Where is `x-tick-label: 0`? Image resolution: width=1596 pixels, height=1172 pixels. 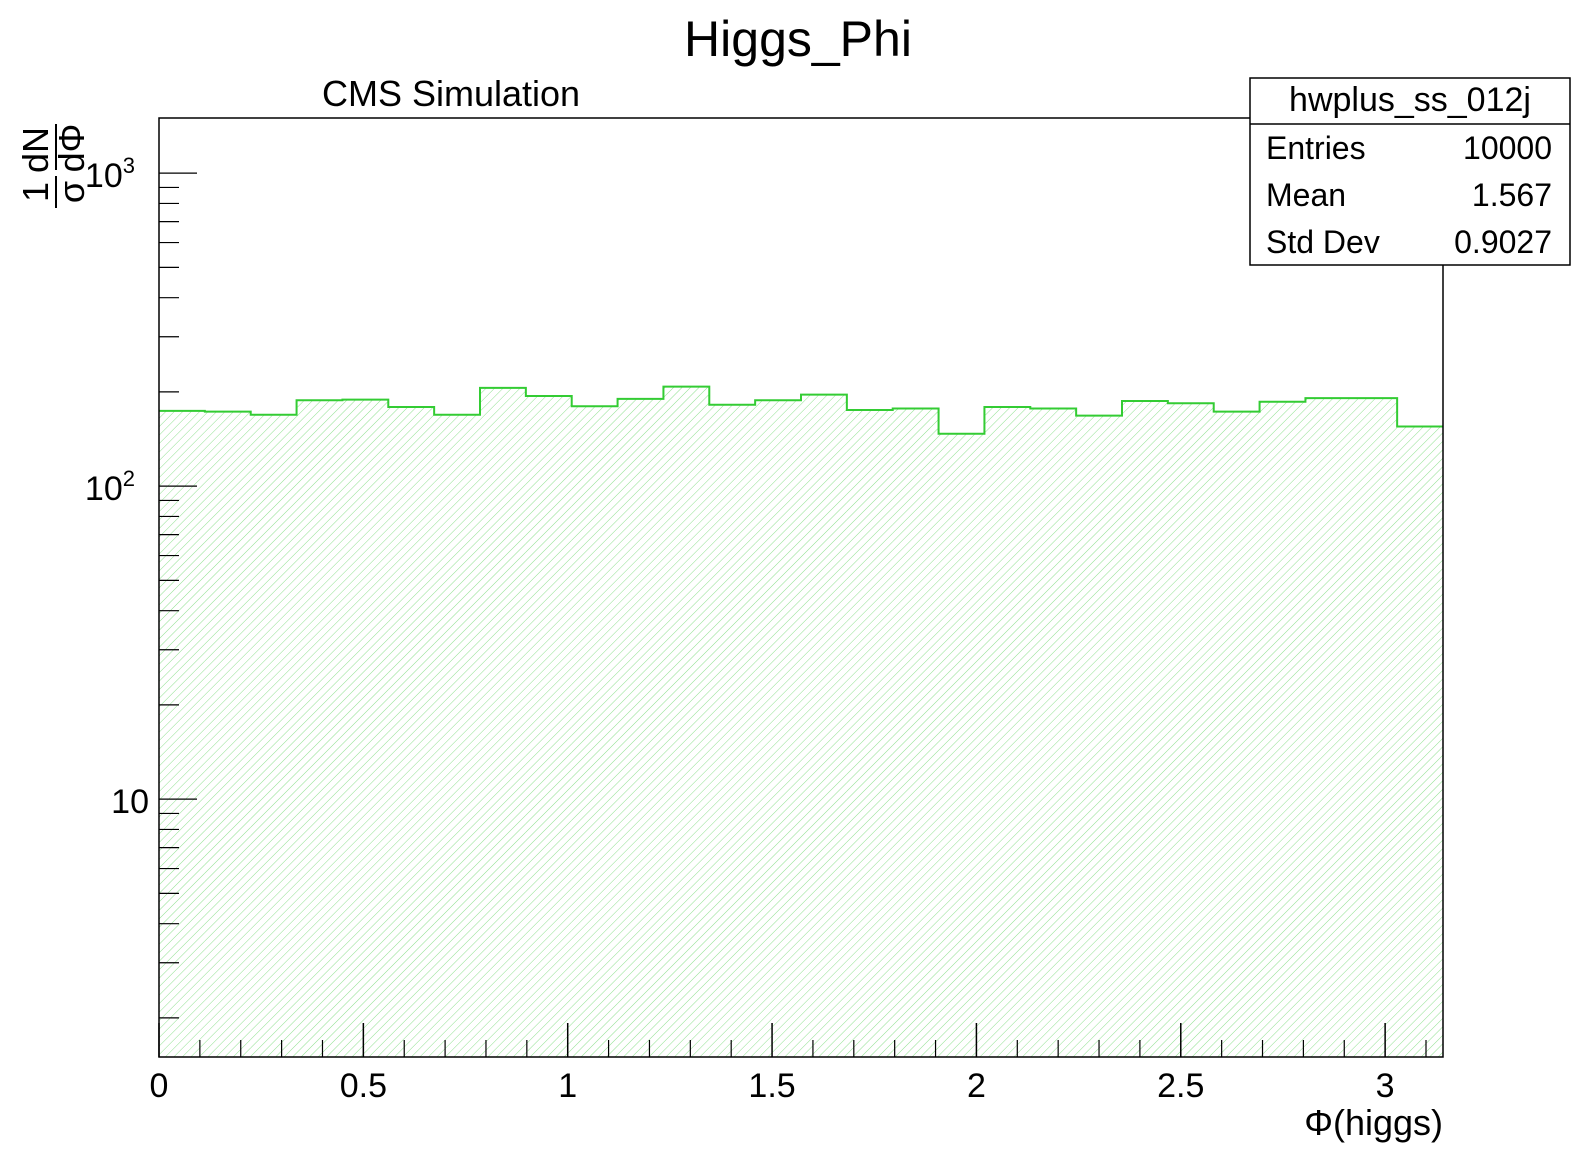
x-tick-label: 0 is located at coordinates (159, 1086).